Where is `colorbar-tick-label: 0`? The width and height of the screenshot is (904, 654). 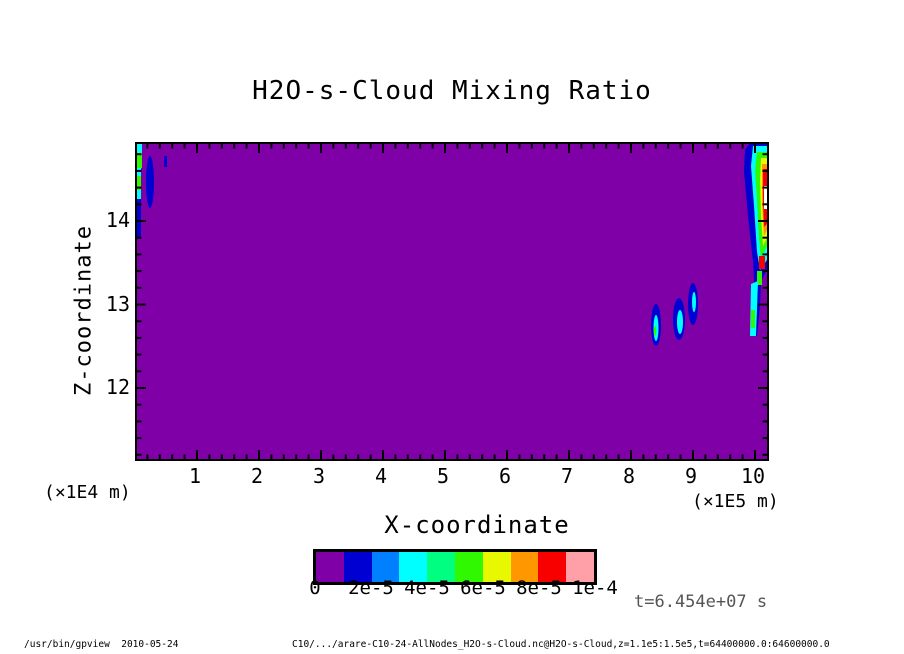 colorbar-tick-label: 0 is located at coordinates (315, 588).